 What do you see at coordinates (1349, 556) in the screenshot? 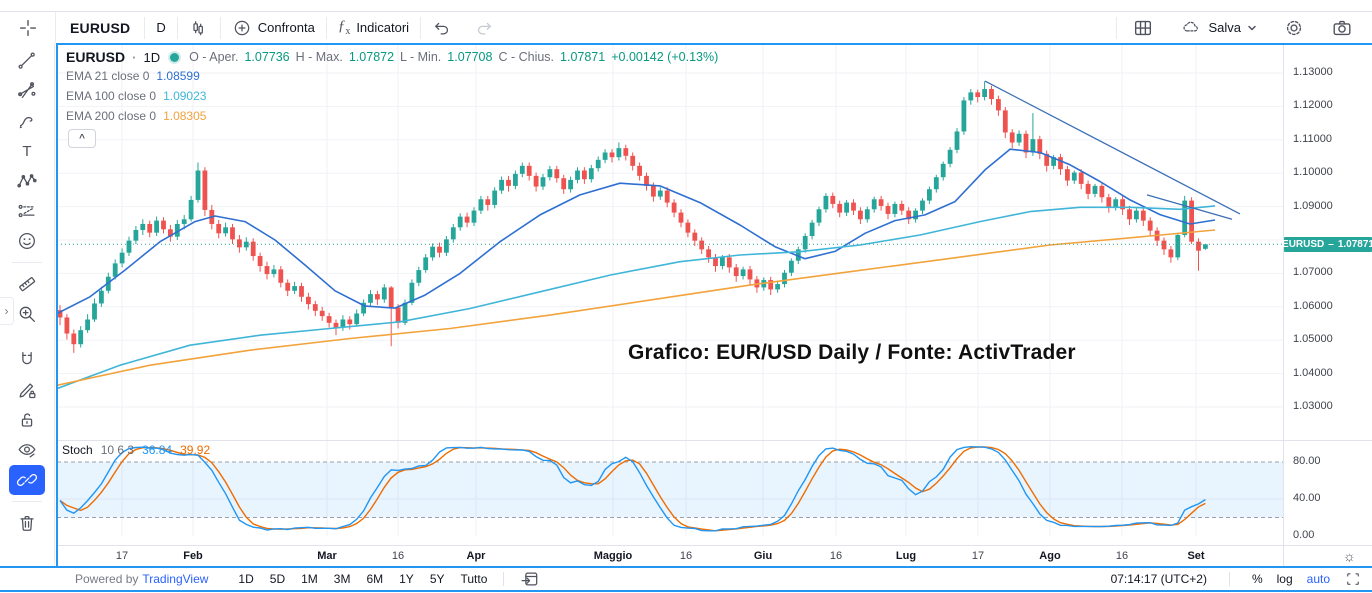
I see `timezone-sun-icon: ☼` at bounding box center [1349, 556].